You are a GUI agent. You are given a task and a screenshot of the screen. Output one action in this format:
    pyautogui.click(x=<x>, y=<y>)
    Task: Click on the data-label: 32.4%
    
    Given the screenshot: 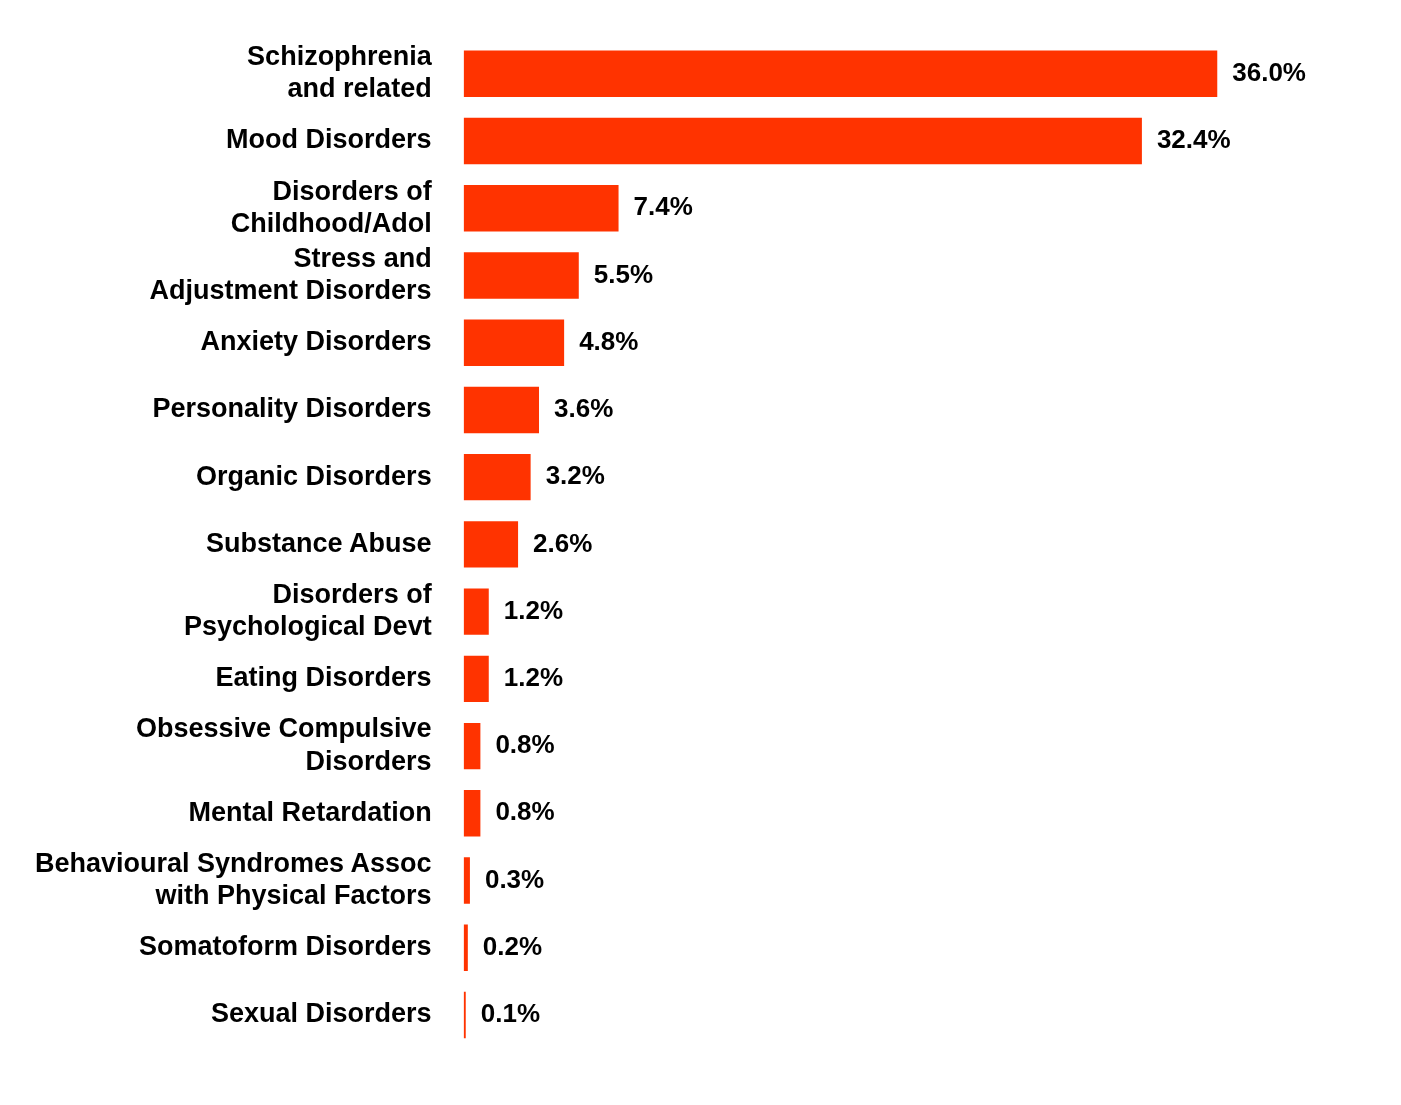 What is the action you would take?
    pyautogui.click(x=1193, y=139)
    